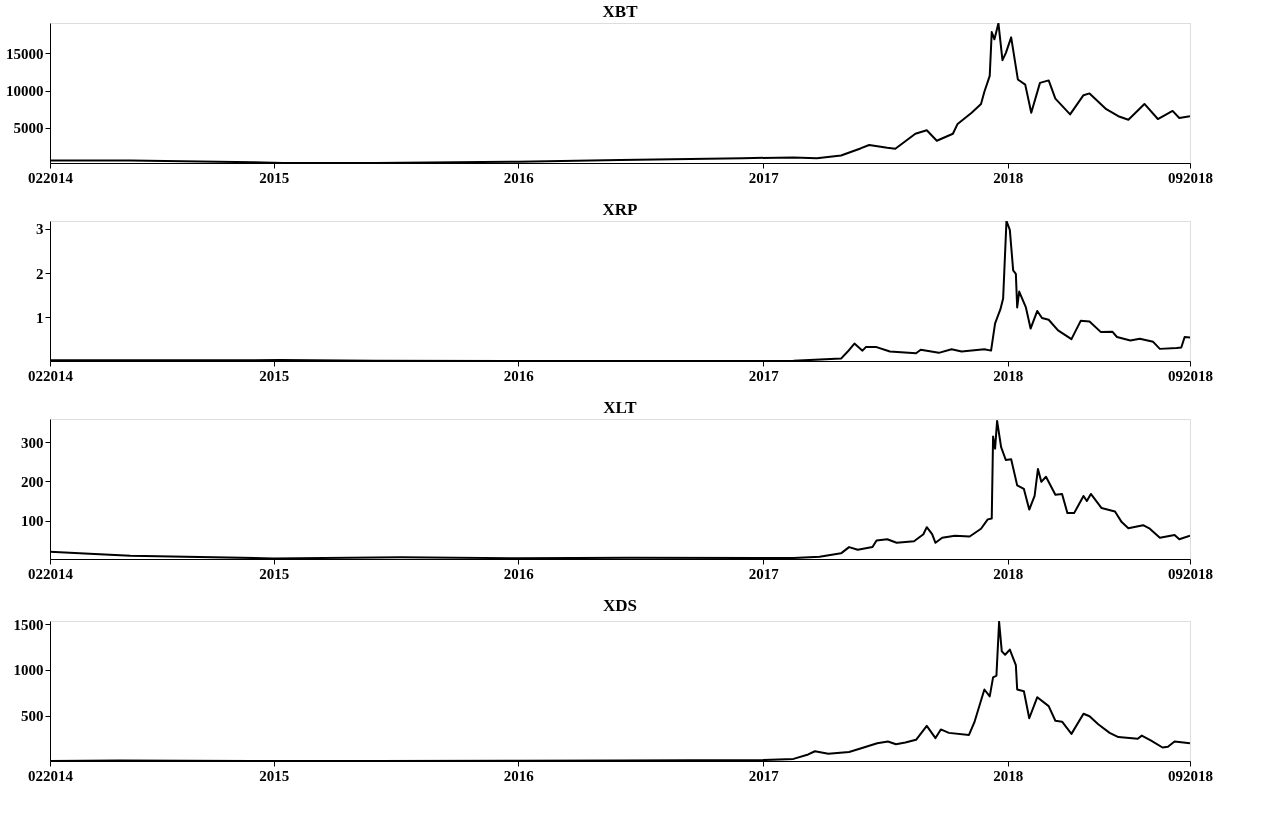 Image resolution: width=1280 pixels, height=817 pixels. Describe the element at coordinates (28, 624) in the screenshot. I see `y-tick-label: 1500` at that location.